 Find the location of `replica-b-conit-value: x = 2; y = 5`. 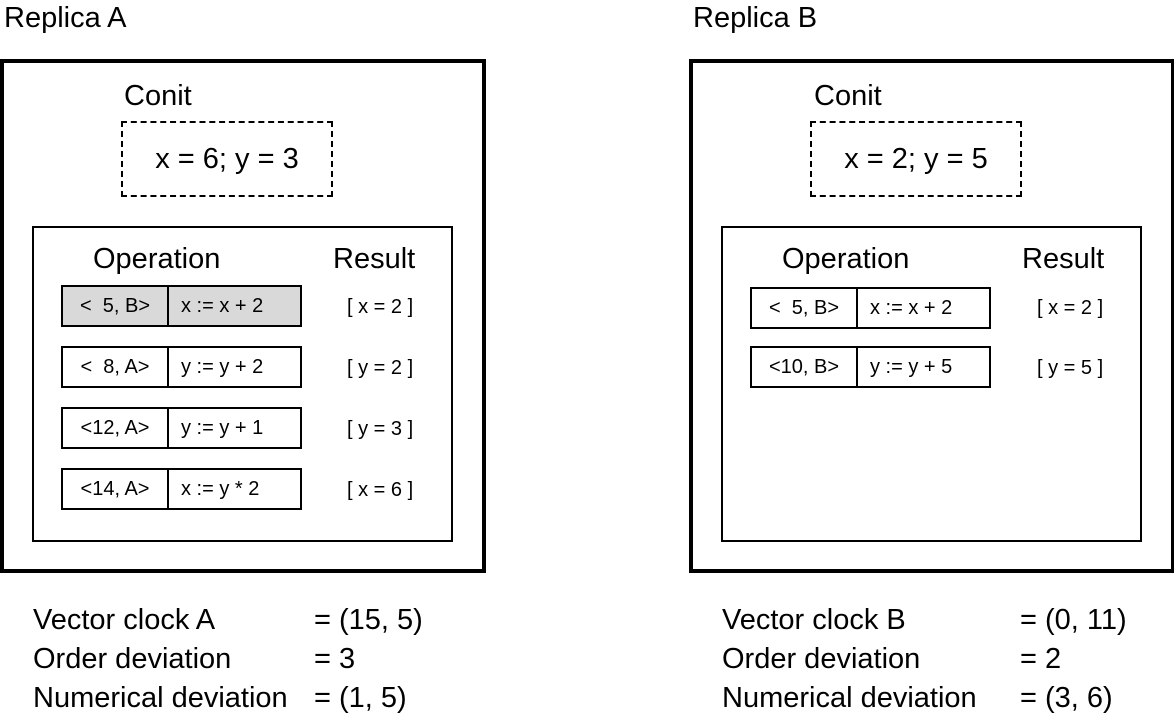

replica-b-conit-value: x = 2; y = 5 is located at coordinates (916, 158).